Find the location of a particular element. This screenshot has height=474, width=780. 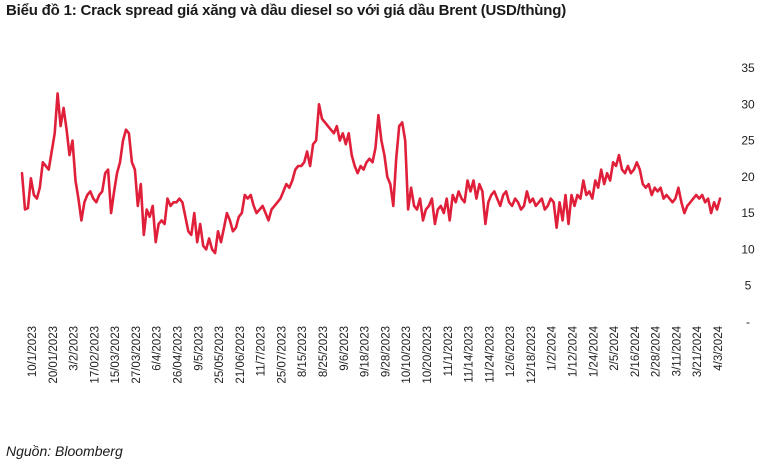

x-tick-label: 6/4/2023 is located at coordinates (158, 348).